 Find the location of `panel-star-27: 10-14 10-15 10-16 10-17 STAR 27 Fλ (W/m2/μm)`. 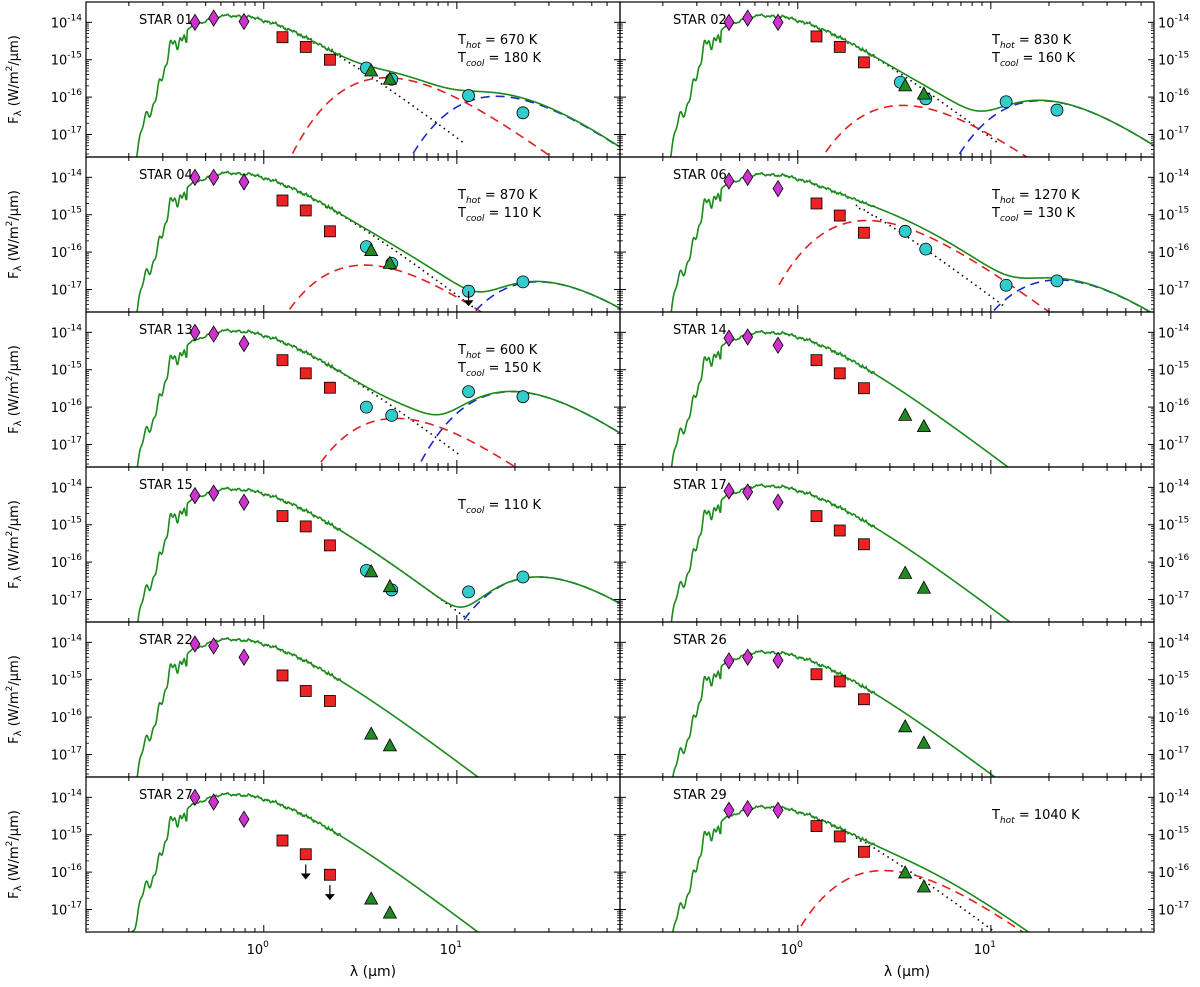

panel-star-27: 10-14 10-15 10-16 10-17 STAR 27 Fλ (W/m2/μm) is located at coordinates (313, 854).